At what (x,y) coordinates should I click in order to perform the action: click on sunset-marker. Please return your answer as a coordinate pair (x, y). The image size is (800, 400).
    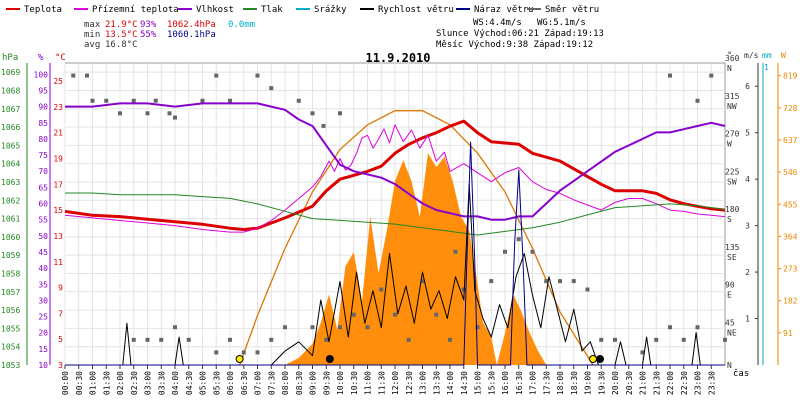
    Looking at the image, I should click on (593, 359).